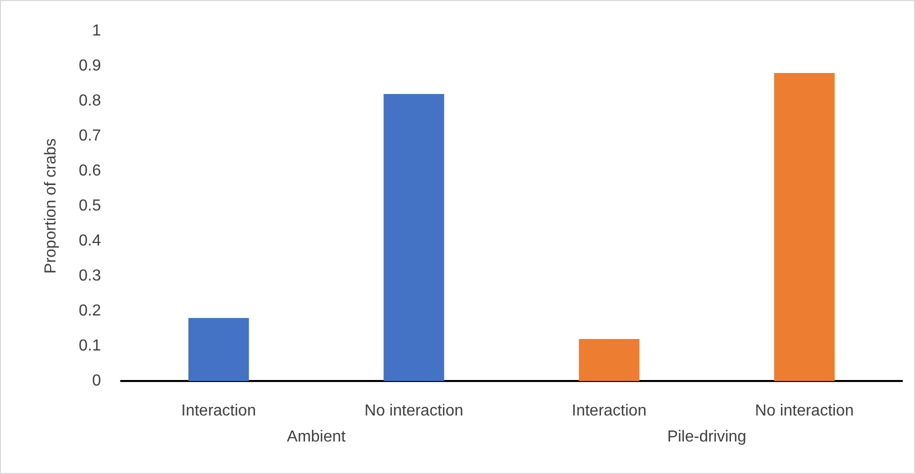  I want to click on y-tick-label: 0.2, so click(90, 311).